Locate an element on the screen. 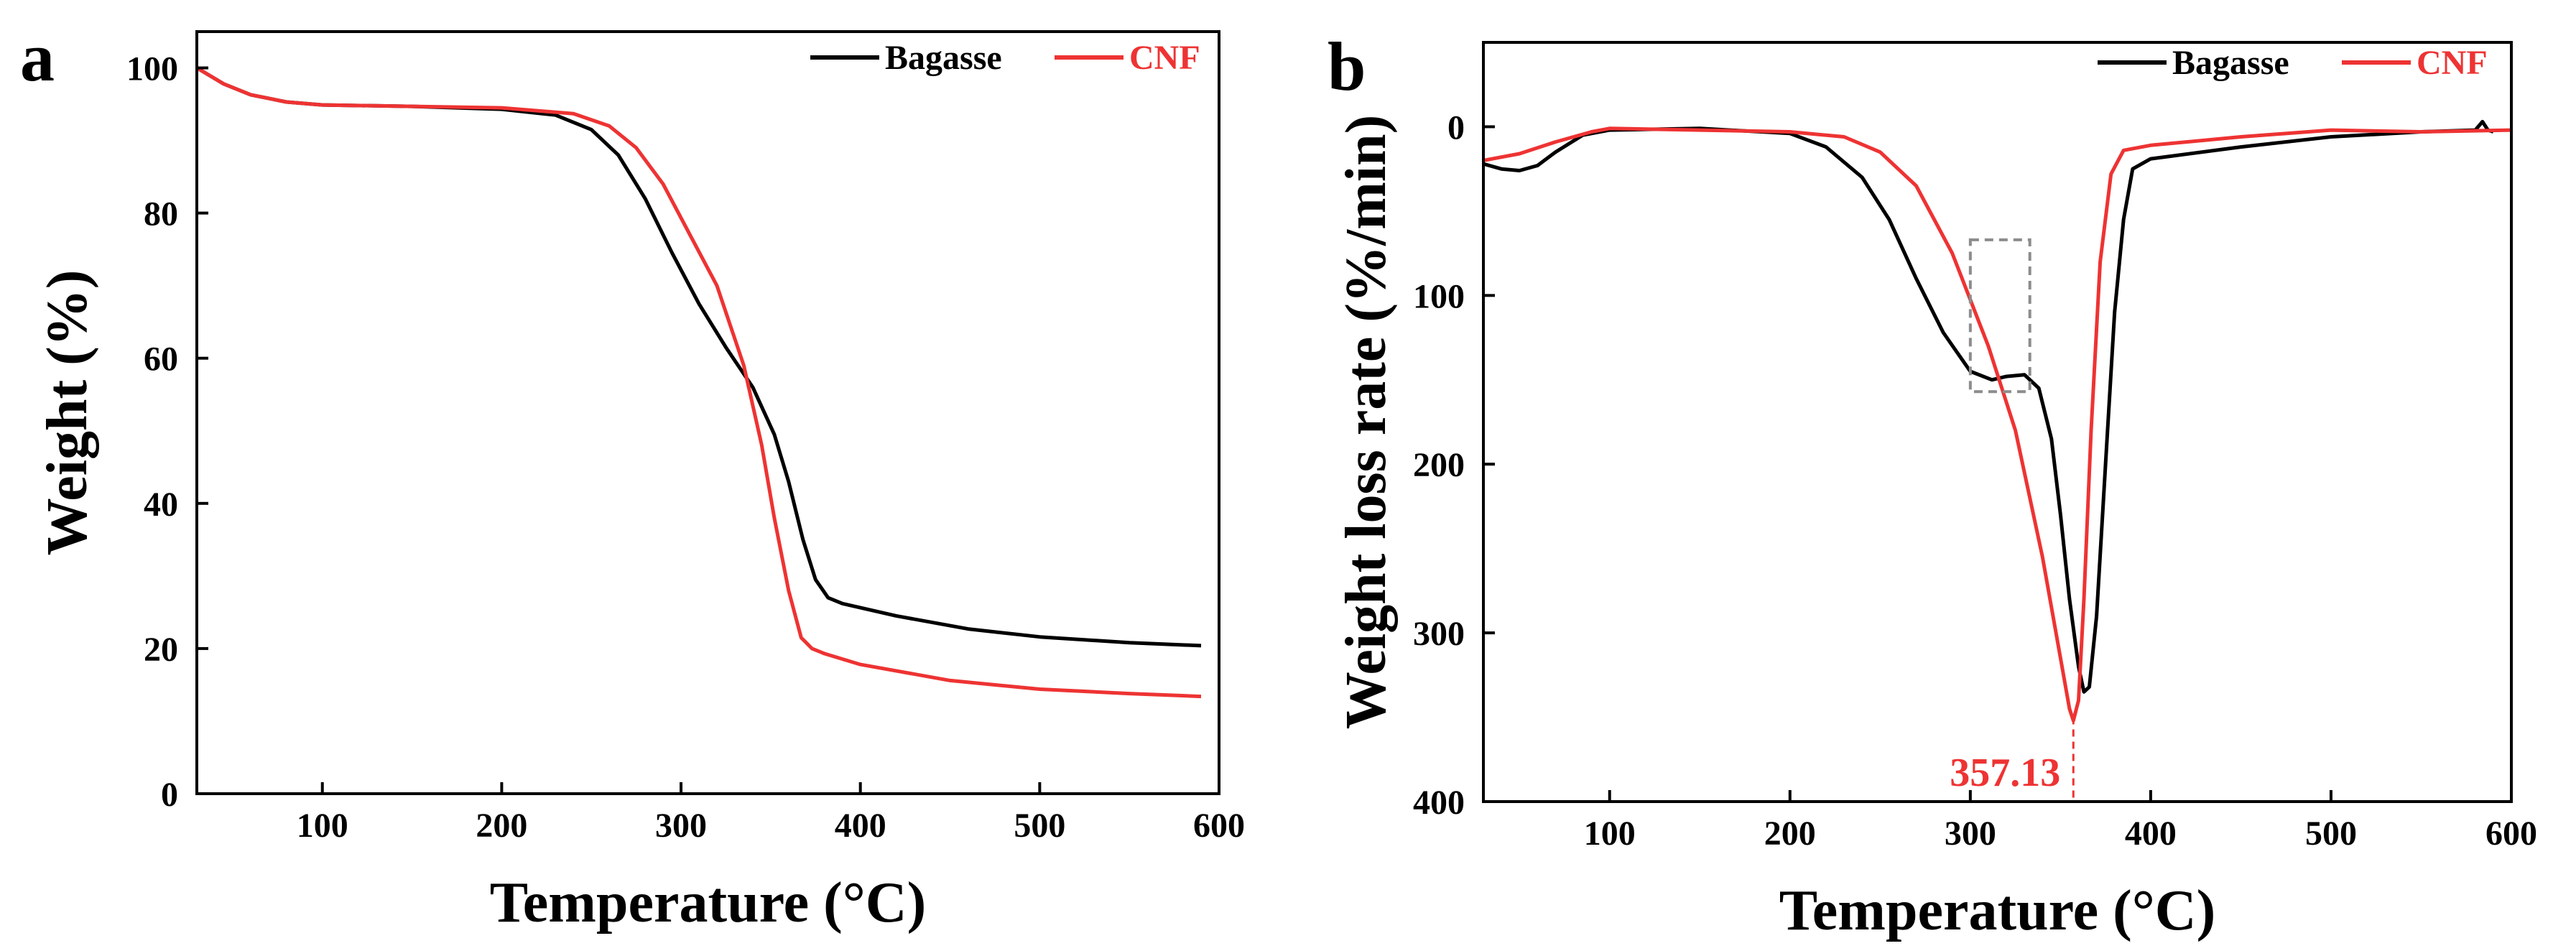 Image resolution: width=2576 pixels, height=951 pixels. highlight-dashed-box is located at coordinates (1999, 316).